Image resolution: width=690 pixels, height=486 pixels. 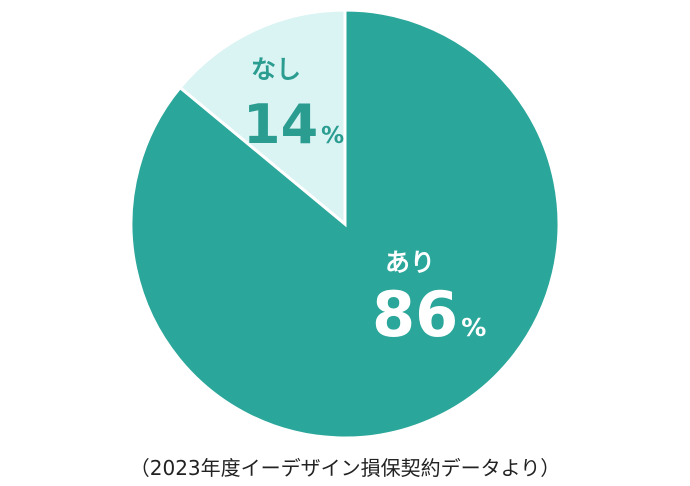 I want to click on slice-value-unit-1: %, so click(x=332, y=136).